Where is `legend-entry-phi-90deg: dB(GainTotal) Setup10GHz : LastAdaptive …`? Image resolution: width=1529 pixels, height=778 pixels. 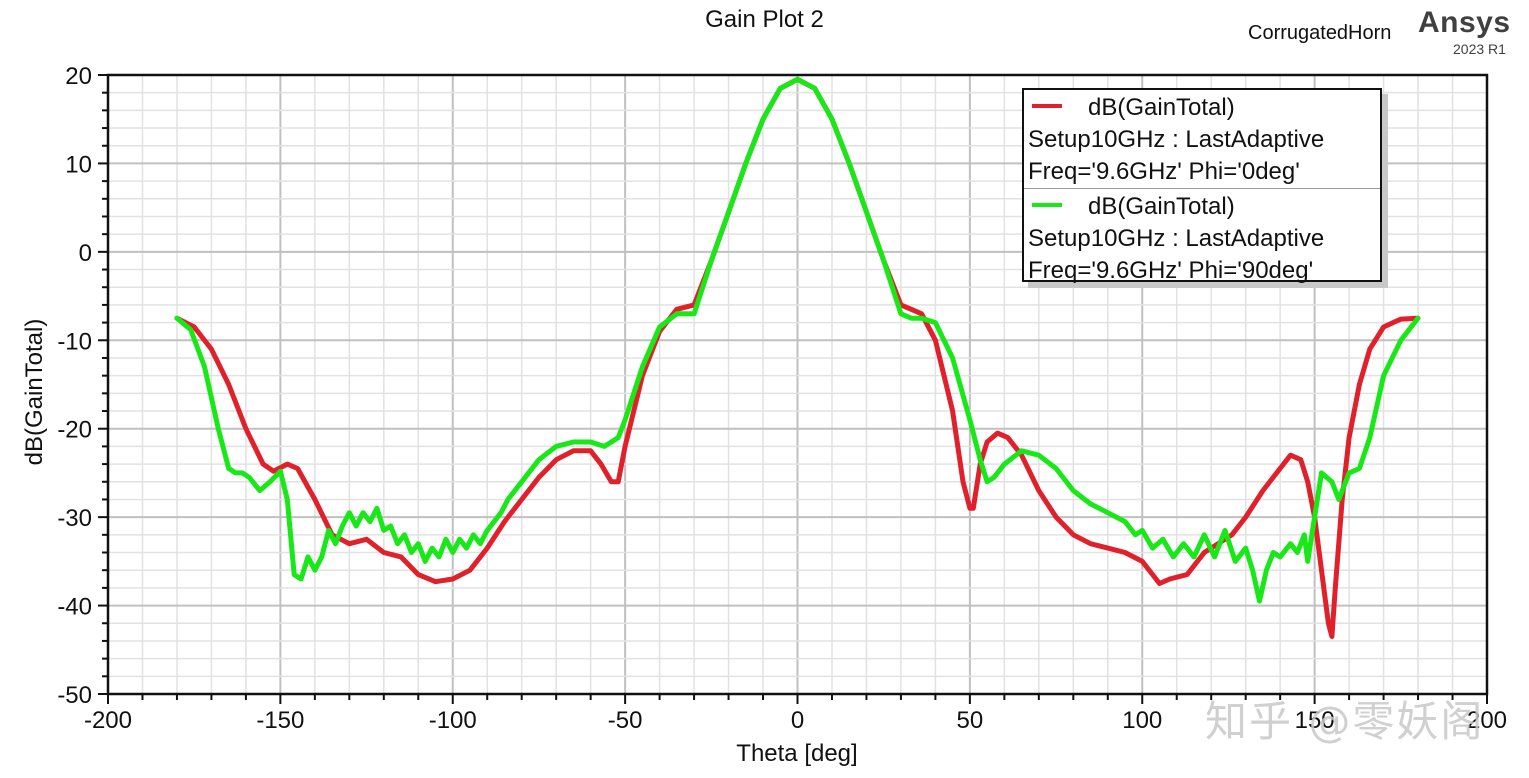
legend-entry-phi-90deg: dB(GainTotal) Setup10GHz : LastAdaptive … is located at coordinates (1202, 237).